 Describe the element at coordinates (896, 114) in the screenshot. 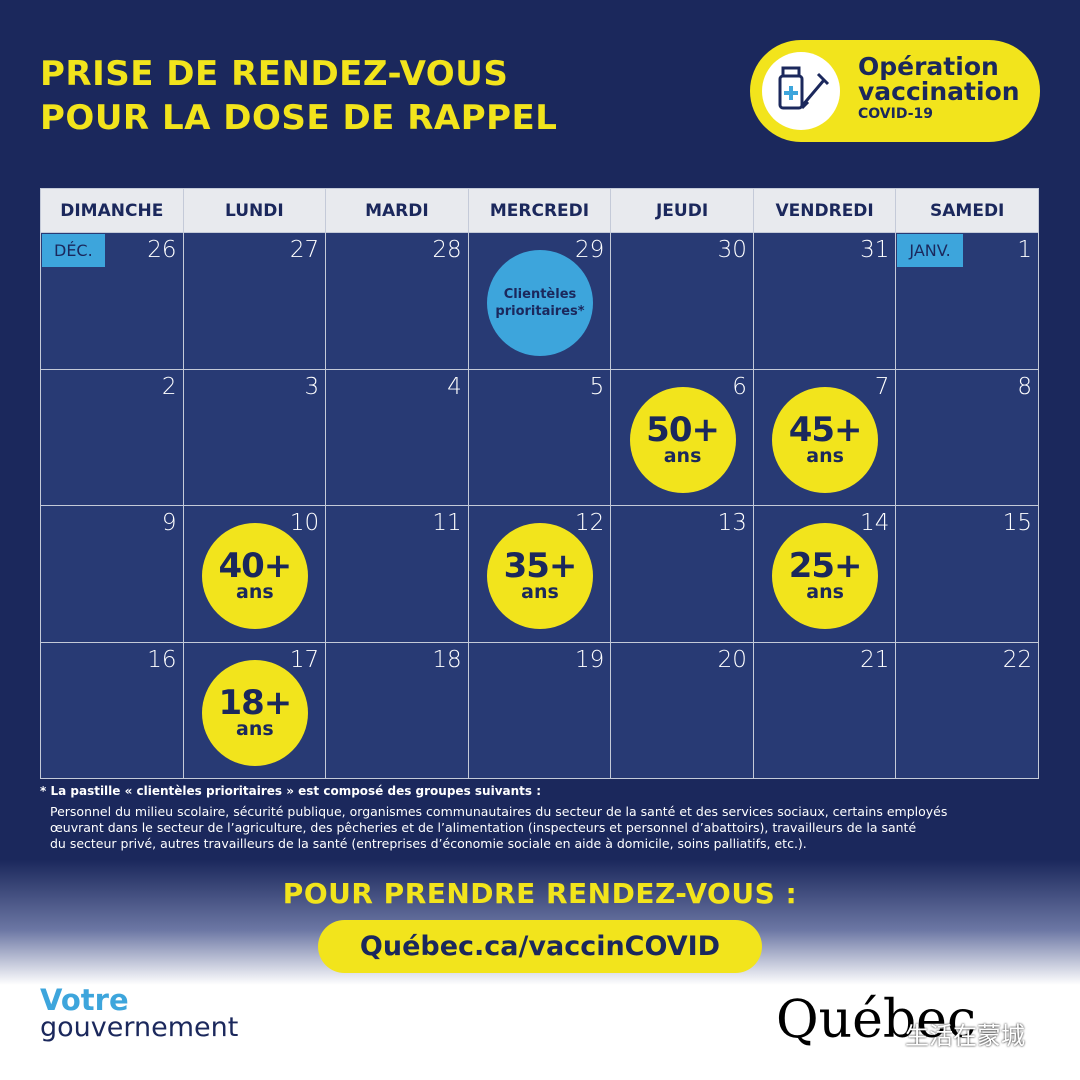

I see `badge-small: COVID-19` at that location.